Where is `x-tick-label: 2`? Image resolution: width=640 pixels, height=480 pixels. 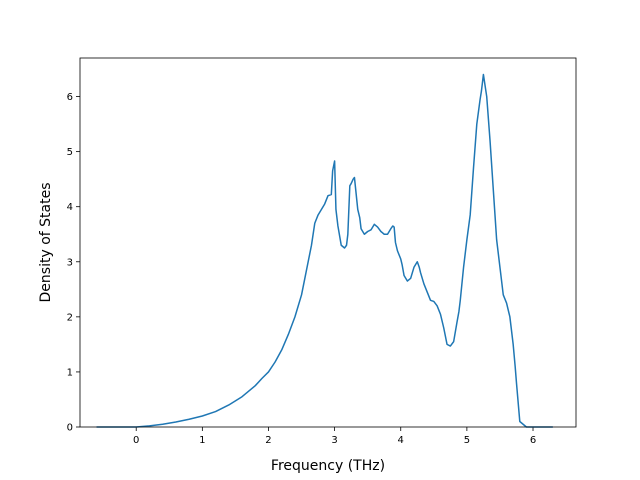
x-tick-label: 2 is located at coordinates (268, 440).